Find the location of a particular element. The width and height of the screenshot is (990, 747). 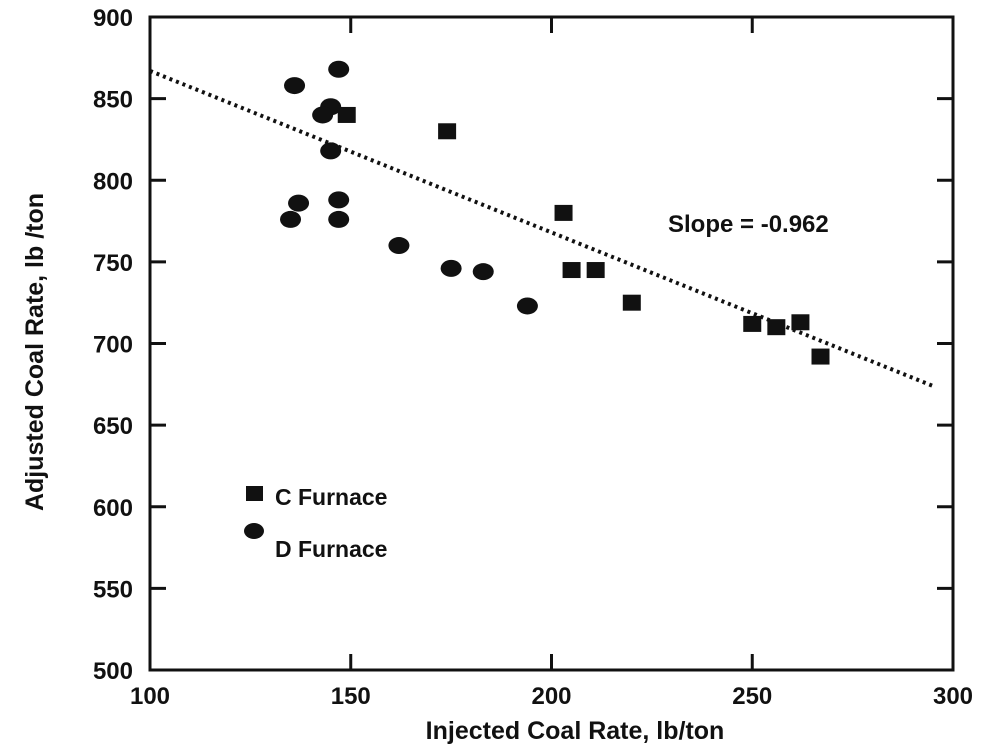

y-tick-label: 800 is located at coordinates (113, 181).